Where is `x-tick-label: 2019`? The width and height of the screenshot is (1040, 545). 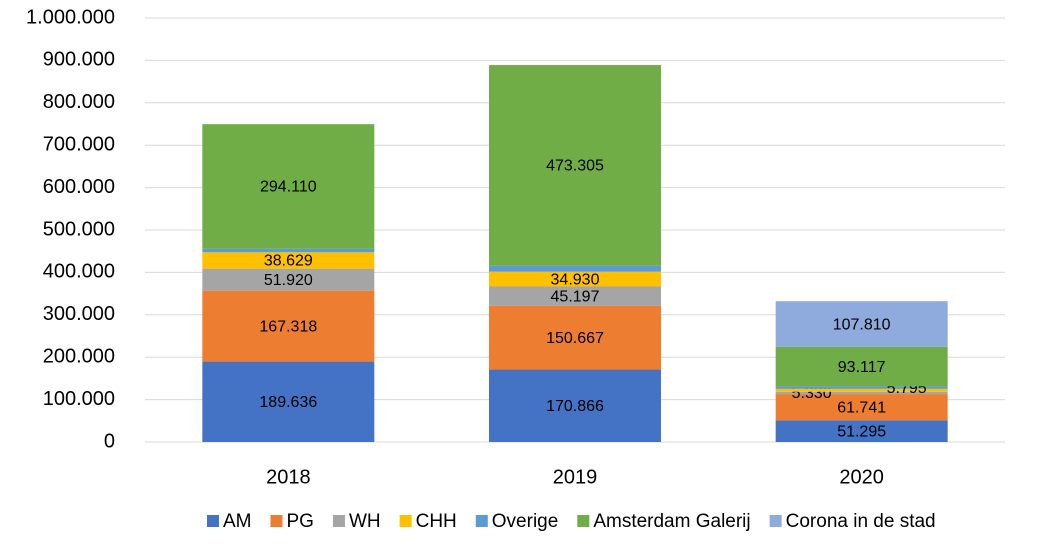
x-tick-label: 2019 is located at coordinates (575, 477).